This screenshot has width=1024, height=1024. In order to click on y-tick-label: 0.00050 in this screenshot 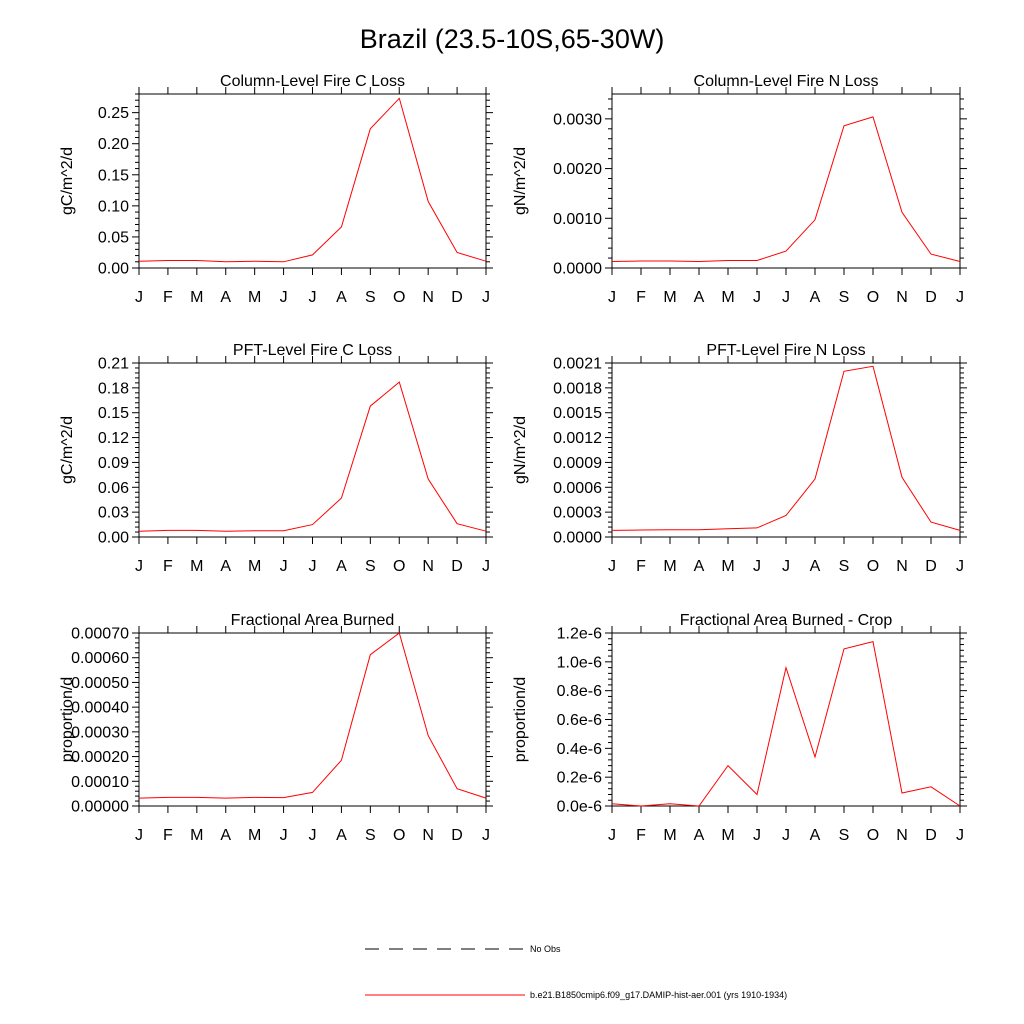, I will do `click(100, 683)`.